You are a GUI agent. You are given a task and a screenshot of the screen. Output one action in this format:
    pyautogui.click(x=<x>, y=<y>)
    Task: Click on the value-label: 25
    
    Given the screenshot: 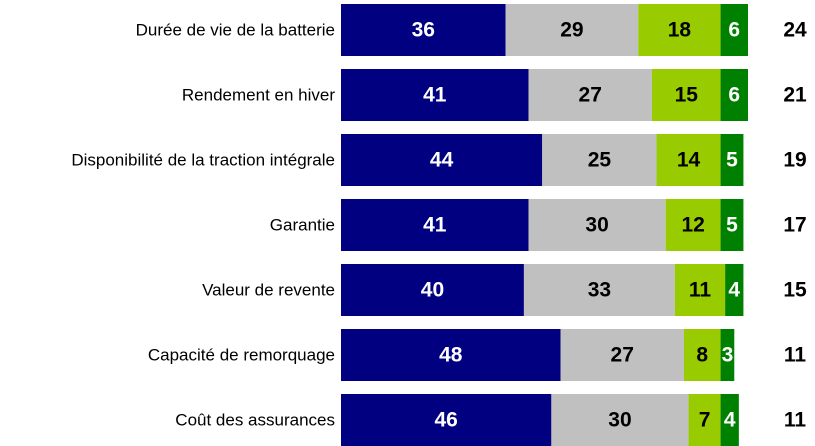 What is the action you would take?
    pyautogui.click(x=600, y=160)
    